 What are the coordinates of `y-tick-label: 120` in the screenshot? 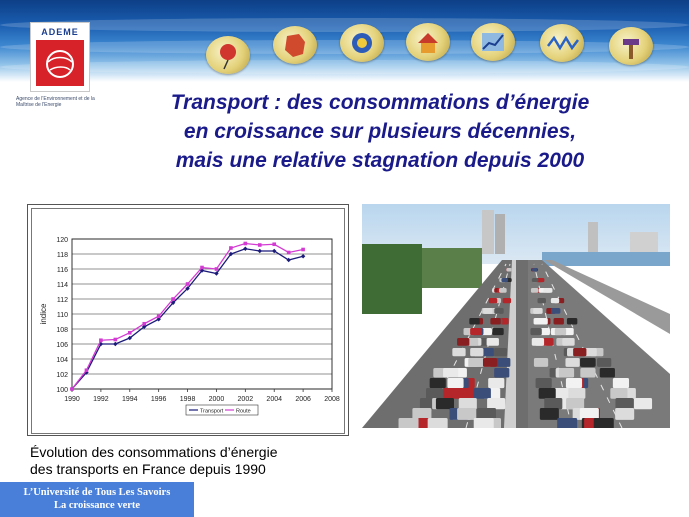 It's located at (62, 240).